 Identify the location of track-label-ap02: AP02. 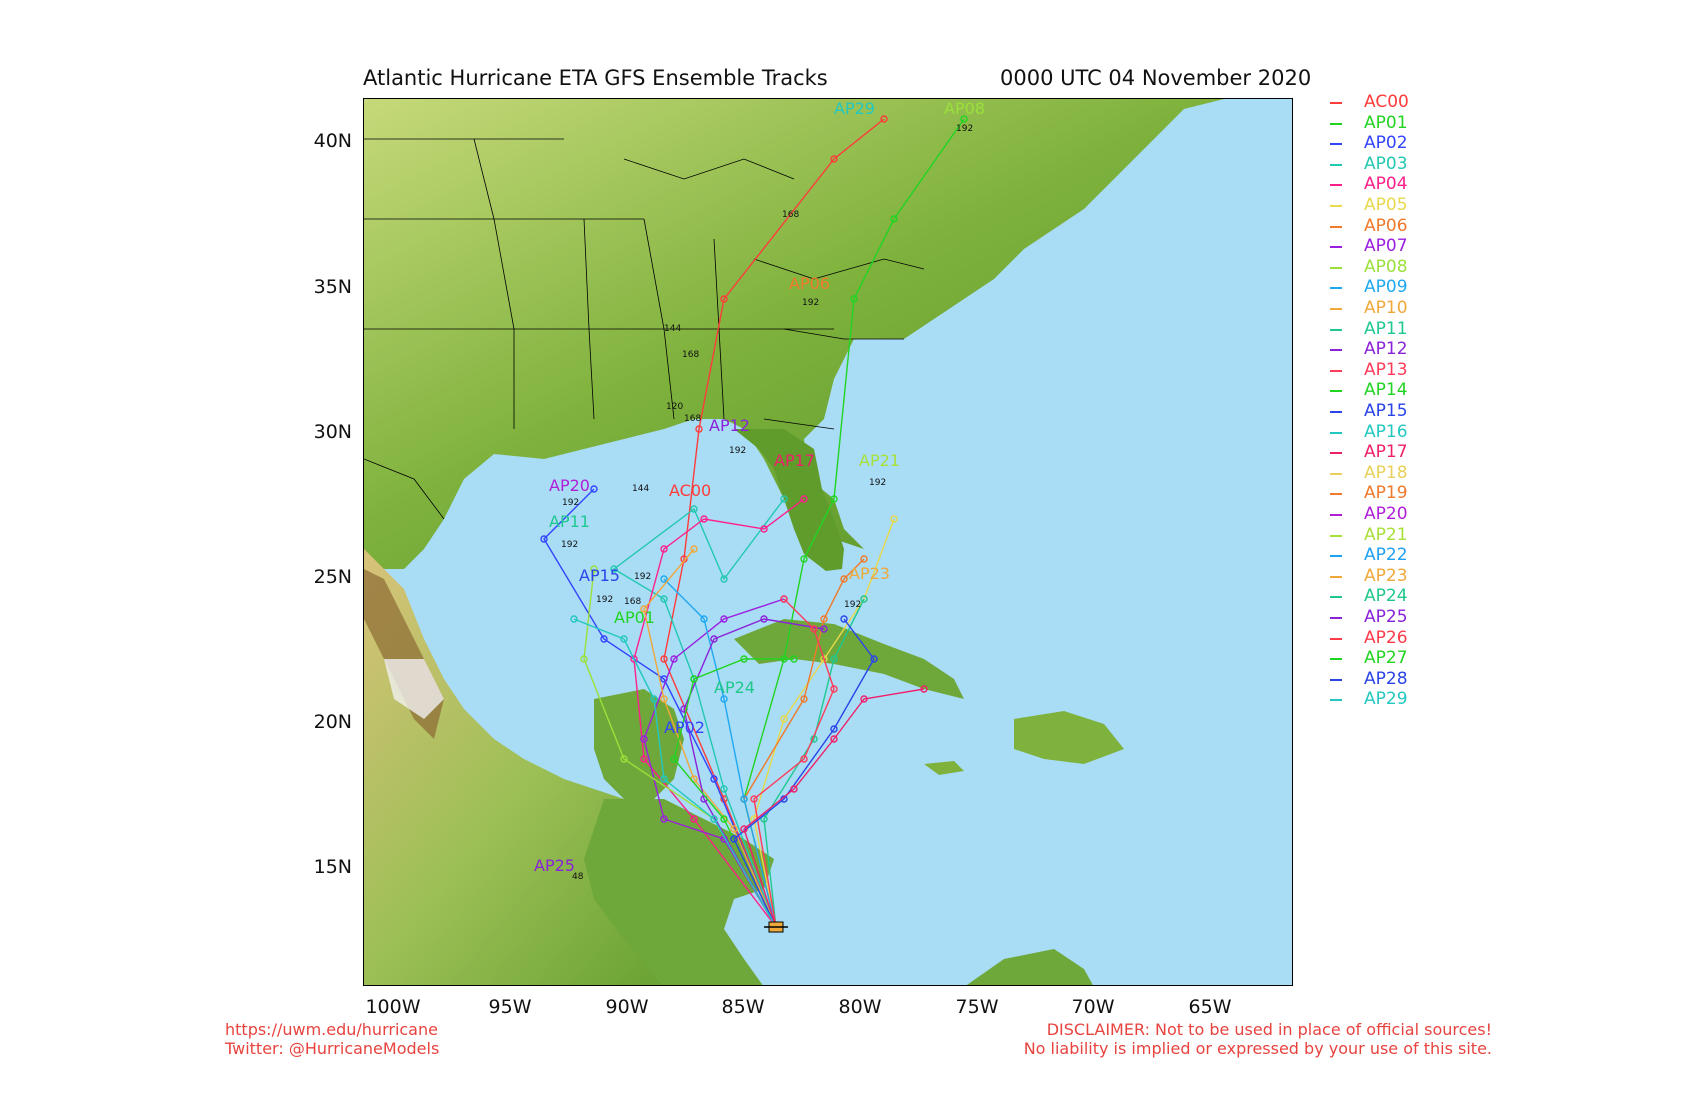
(684, 727).